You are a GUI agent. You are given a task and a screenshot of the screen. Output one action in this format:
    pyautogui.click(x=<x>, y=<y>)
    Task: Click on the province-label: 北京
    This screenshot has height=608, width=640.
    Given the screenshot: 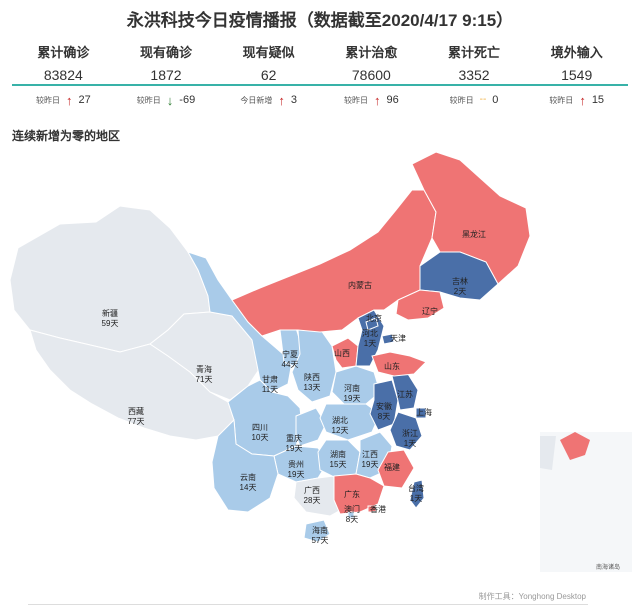 What is the action you would take?
    pyautogui.click(x=374, y=318)
    